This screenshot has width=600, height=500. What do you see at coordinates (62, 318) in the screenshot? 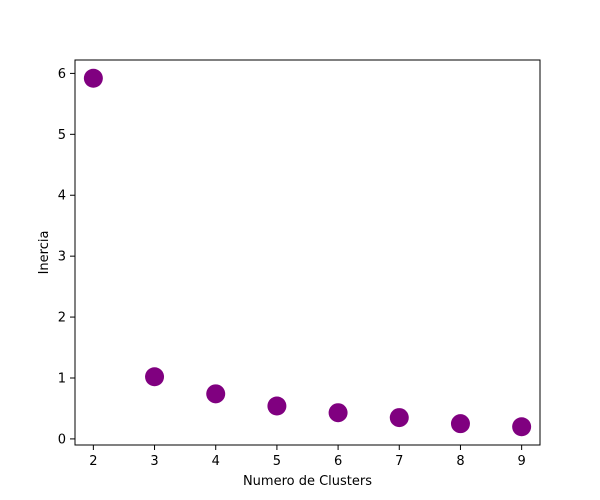
I see `y-tick-label: 2` at bounding box center [62, 318].